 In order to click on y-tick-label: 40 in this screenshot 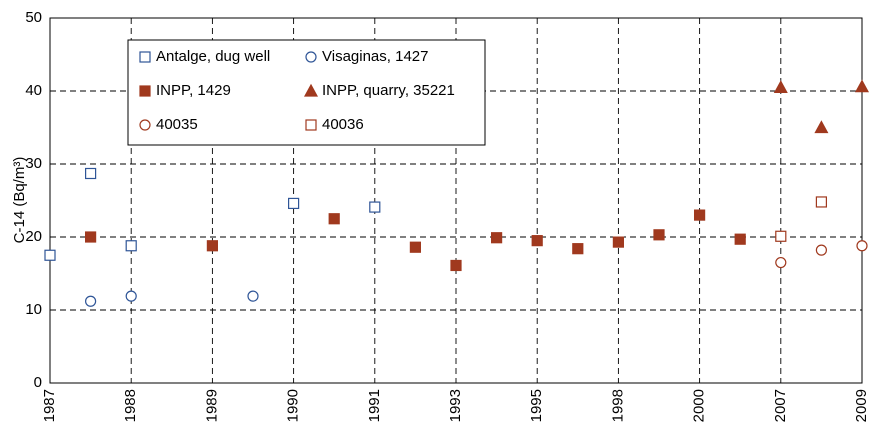, I will do `click(33, 90)`.